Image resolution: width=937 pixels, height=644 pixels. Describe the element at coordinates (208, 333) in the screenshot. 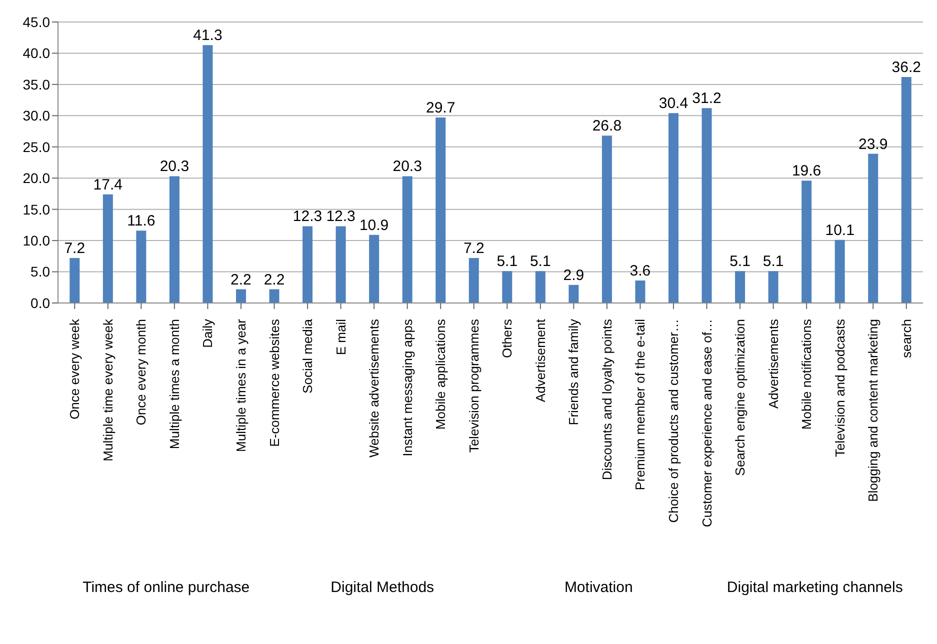

I see `x-tick-label: Daily` at that location.